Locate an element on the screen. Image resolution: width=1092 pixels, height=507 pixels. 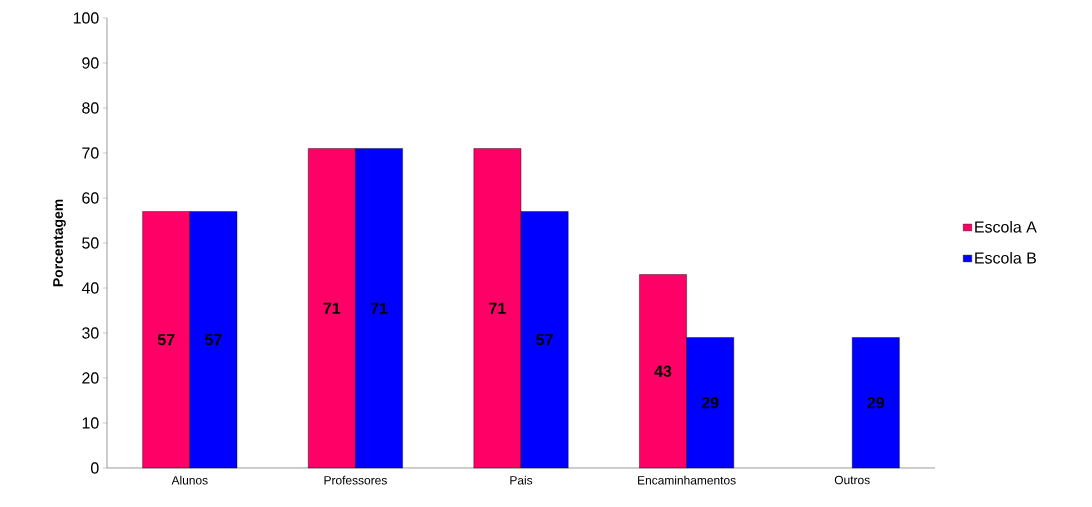
y-tick-label: 10 is located at coordinates (90, 423).